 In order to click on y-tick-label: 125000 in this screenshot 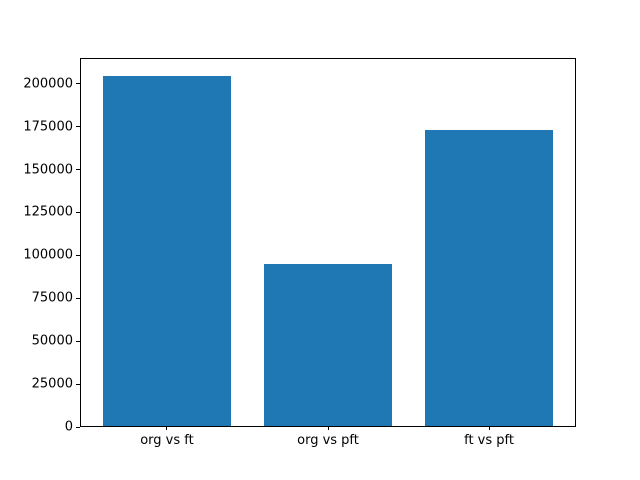, I will do `click(48, 212)`.